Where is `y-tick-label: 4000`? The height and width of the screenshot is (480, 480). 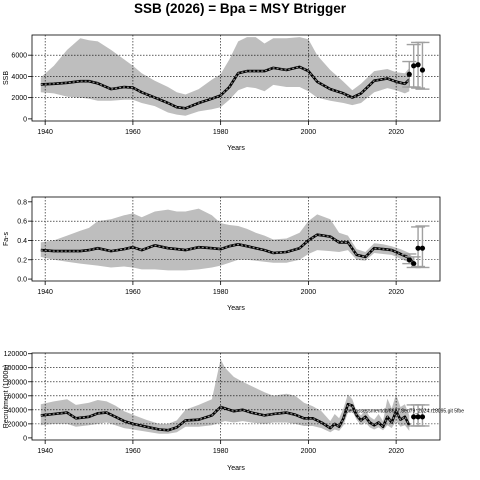 y-tick-label: 4000 is located at coordinates (19, 77).